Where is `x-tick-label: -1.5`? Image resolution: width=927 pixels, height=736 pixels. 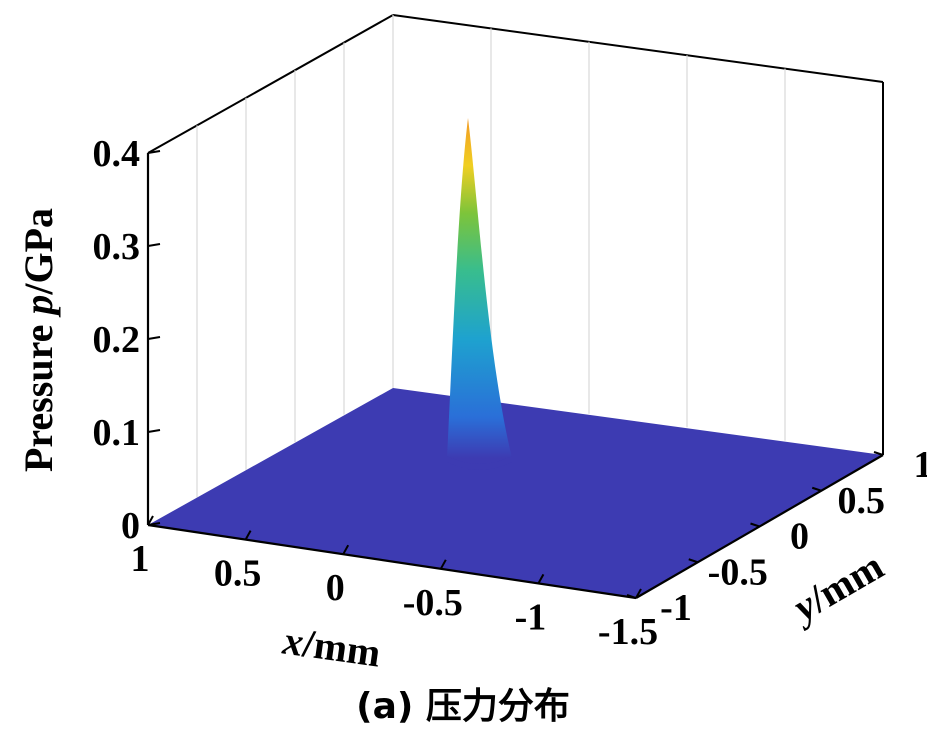 x-tick-label: -1.5 is located at coordinates (628, 632).